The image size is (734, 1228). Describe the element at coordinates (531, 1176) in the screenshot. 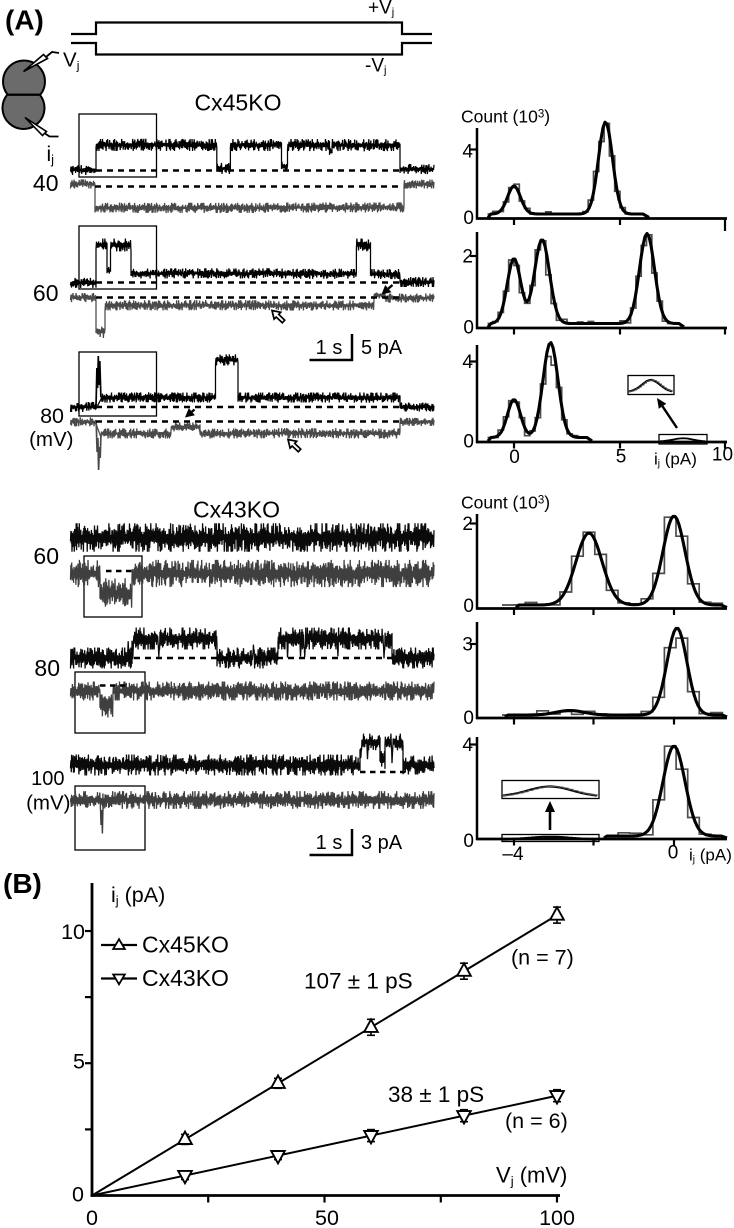

I see `svg-text: Vj (mV)` at that location.